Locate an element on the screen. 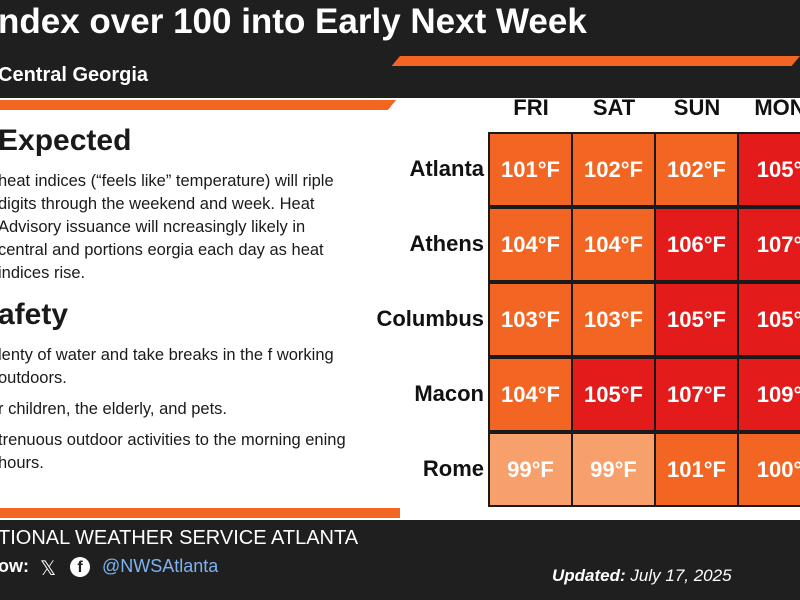  city-label-atlanta: Atlanta is located at coordinates (446, 168).